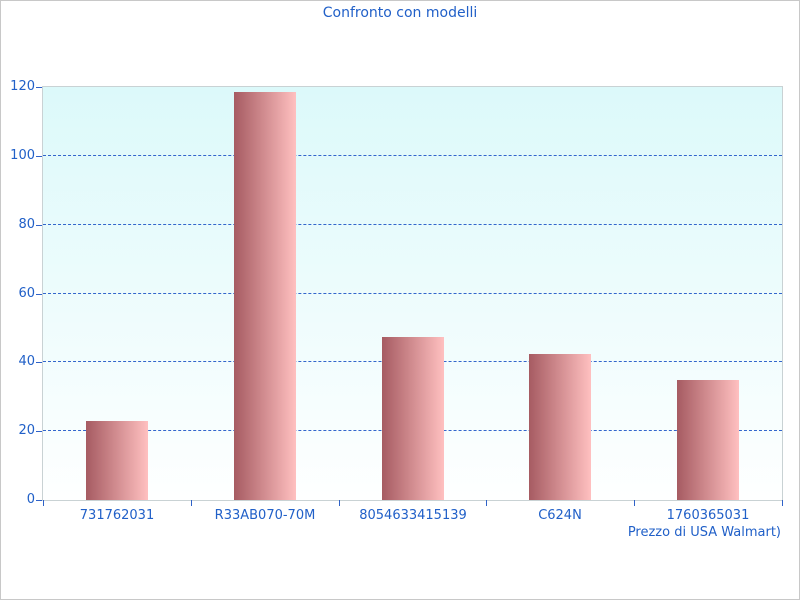 The height and width of the screenshot is (600, 800). Describe the element at coordinates (704, 532) in the screenshot. I see `x-axis-note: Prezzo di USA Walmart)` at that location.